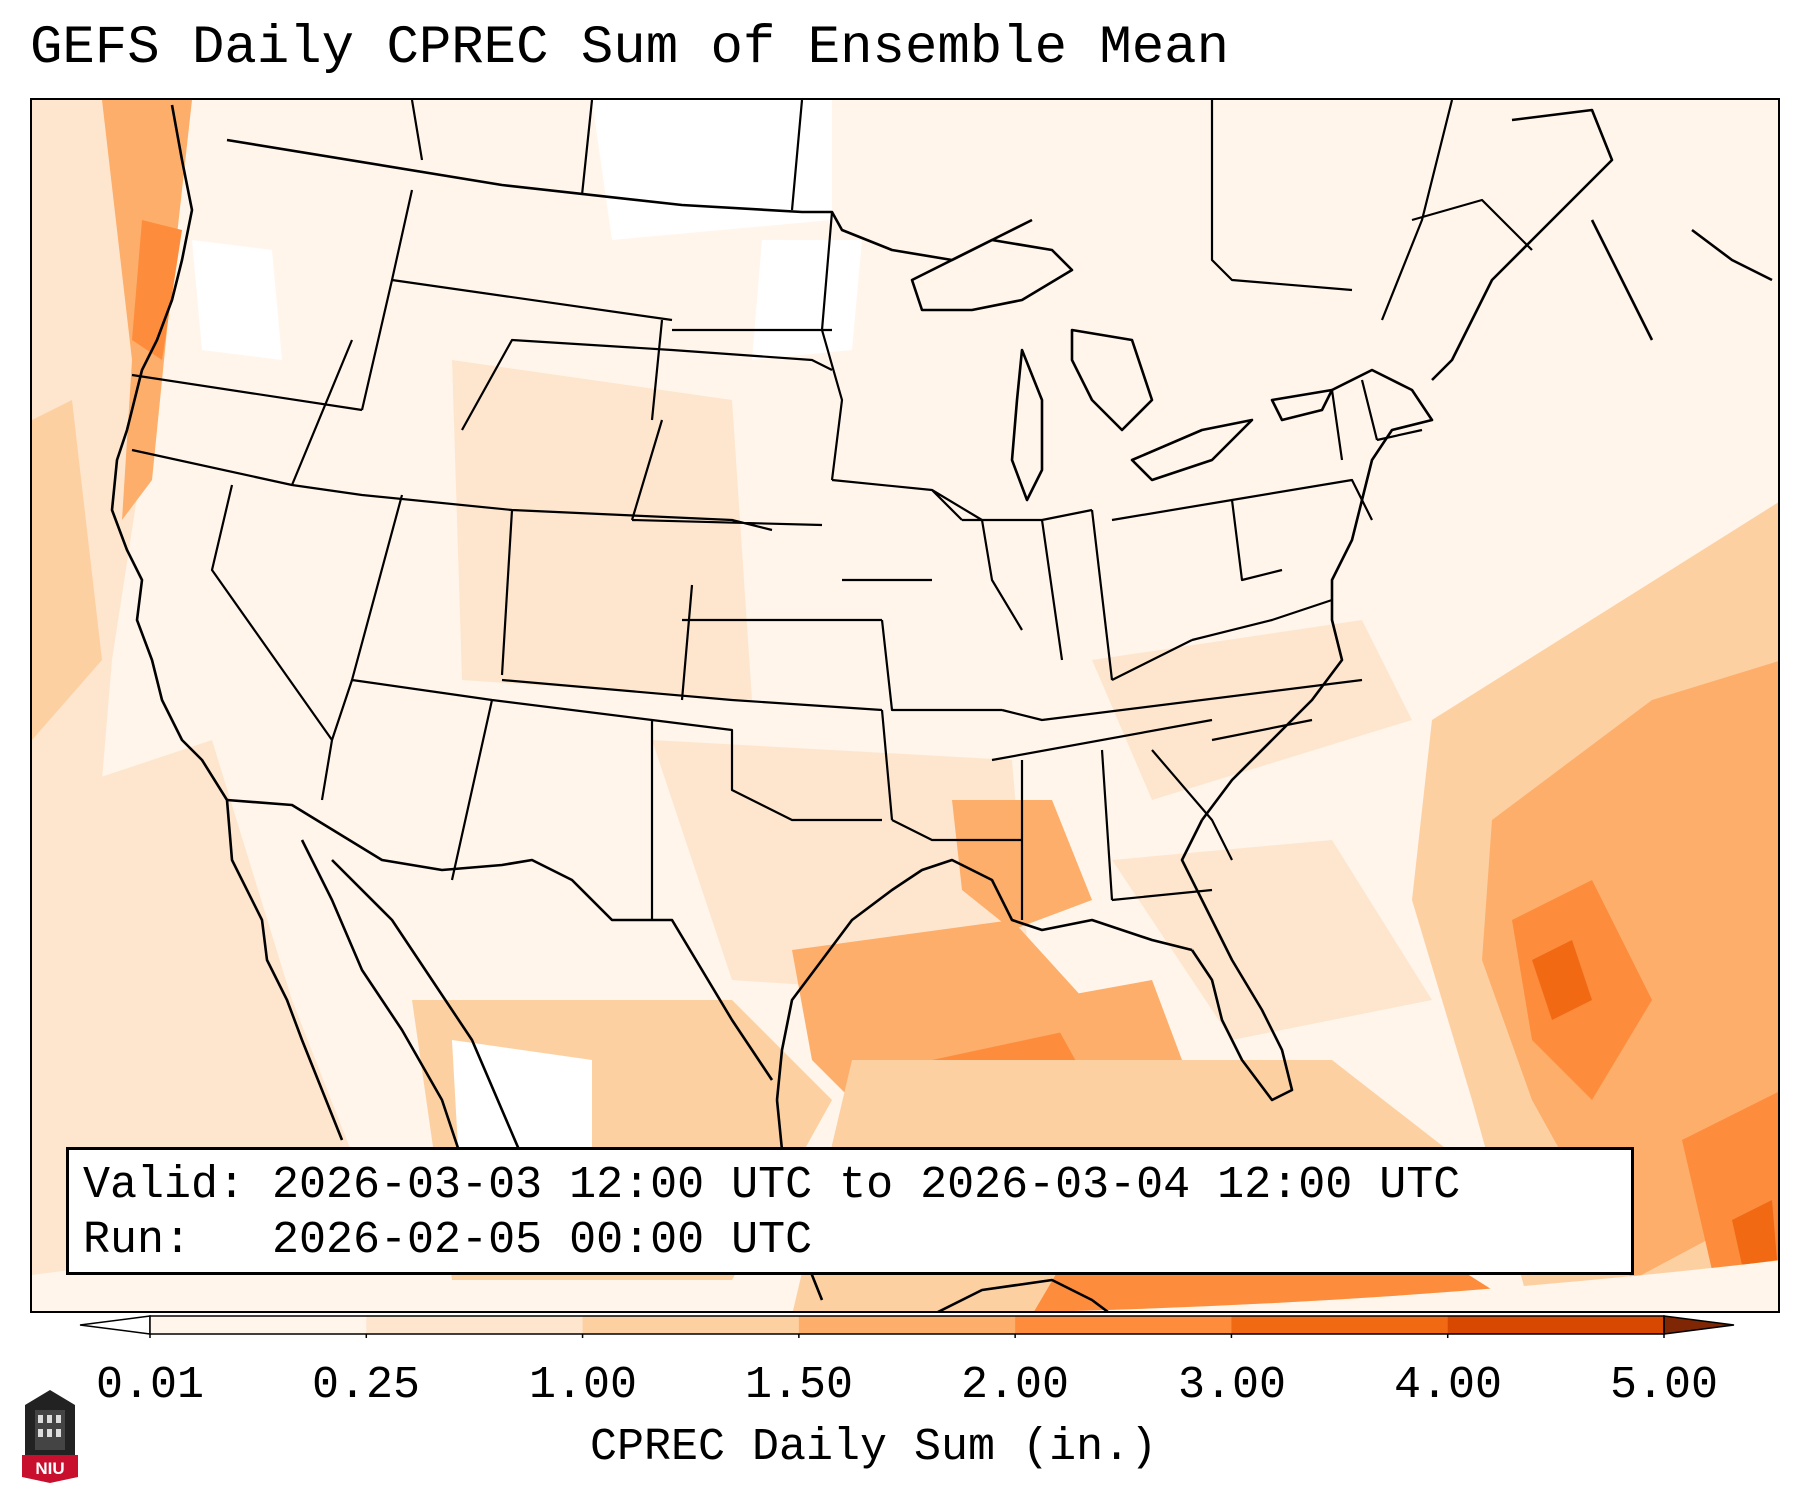 The height and width of the screenshot is (1500, 1803). I want to click on lake-erie, so click(1192, 450).